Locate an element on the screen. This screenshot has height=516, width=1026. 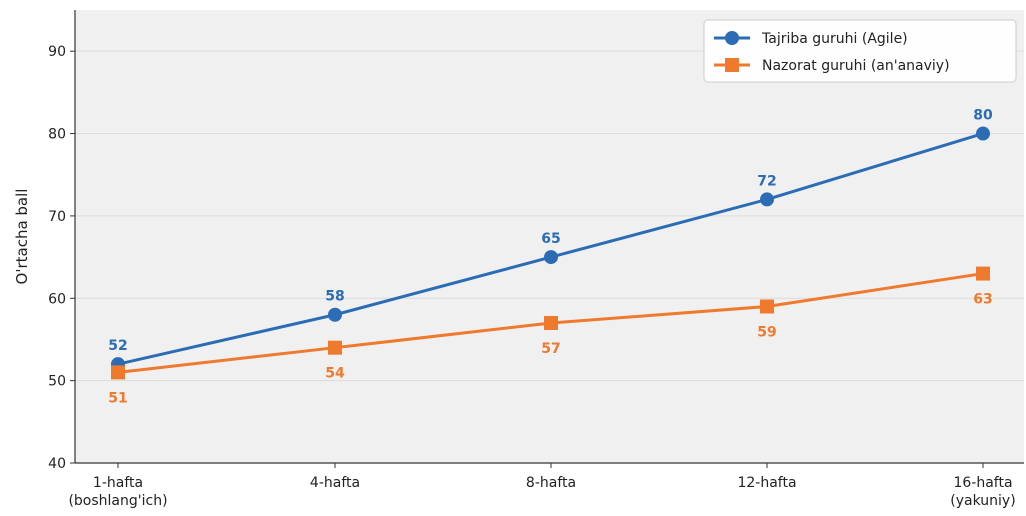
y-tick-label: 50 is located at coordinates (57, 382).